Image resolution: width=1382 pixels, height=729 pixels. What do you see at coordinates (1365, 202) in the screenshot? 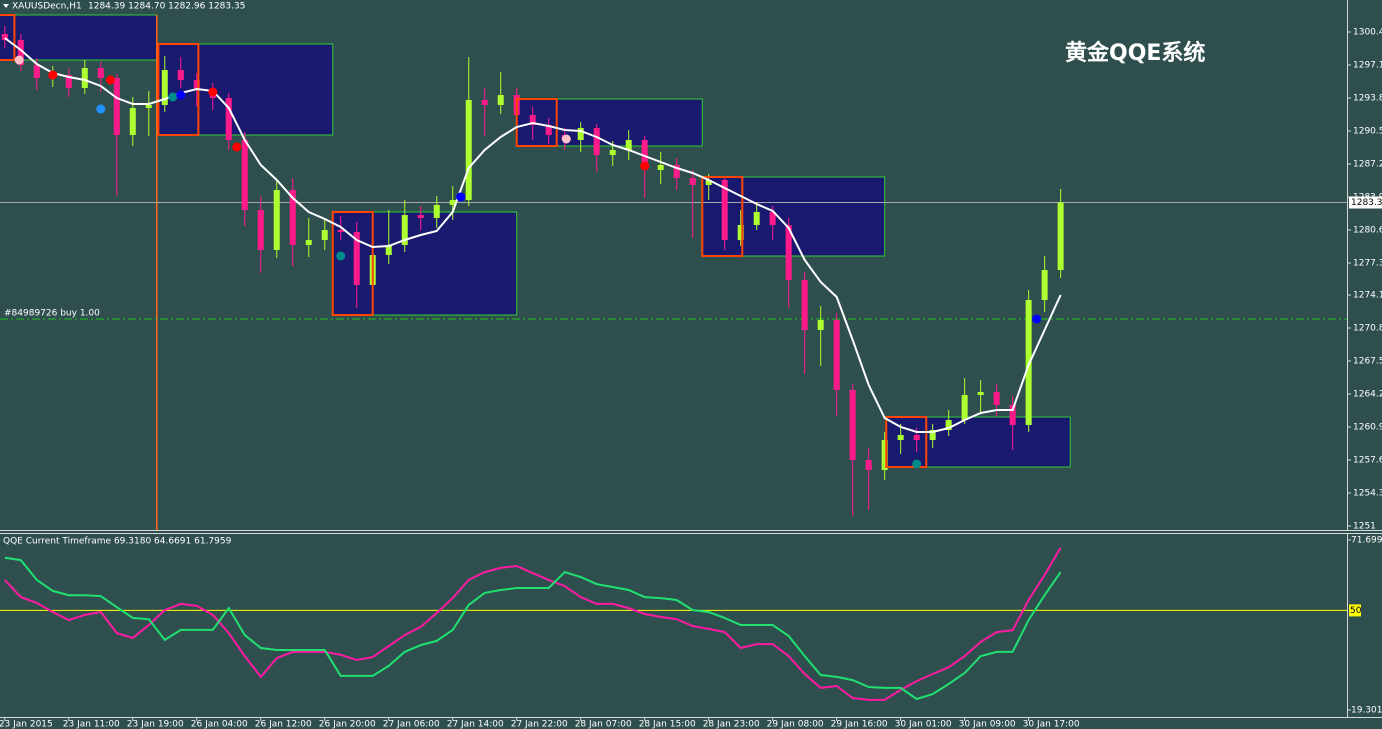
I see `bid-label-box` at bounding box center [1365, 202].